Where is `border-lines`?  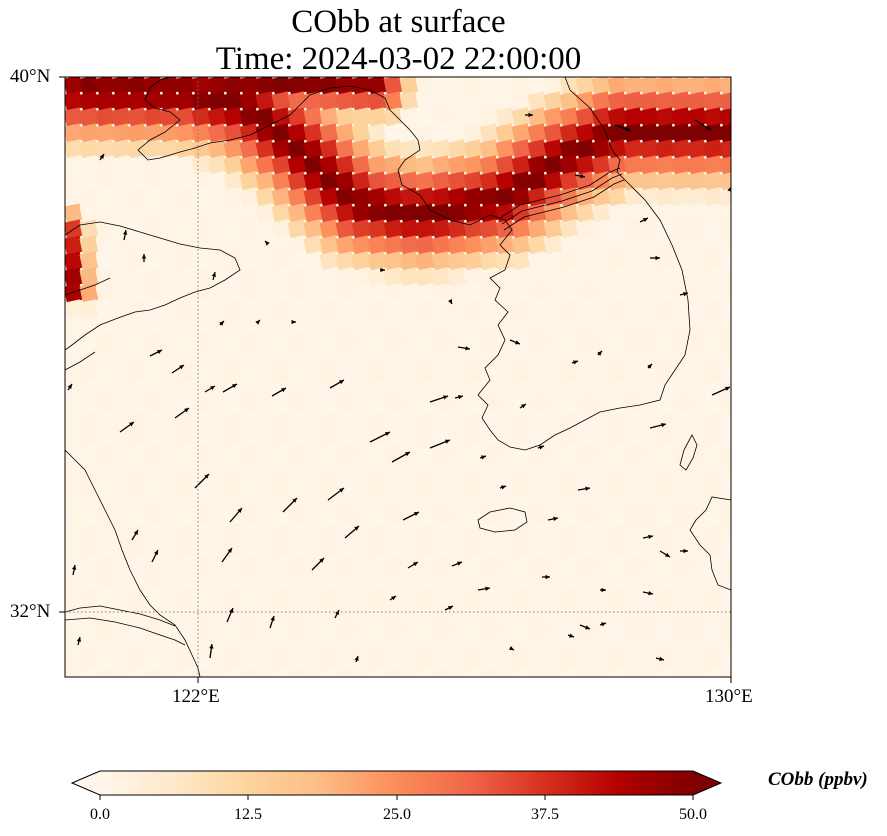 border-lines is located at coordinates (562, 199).